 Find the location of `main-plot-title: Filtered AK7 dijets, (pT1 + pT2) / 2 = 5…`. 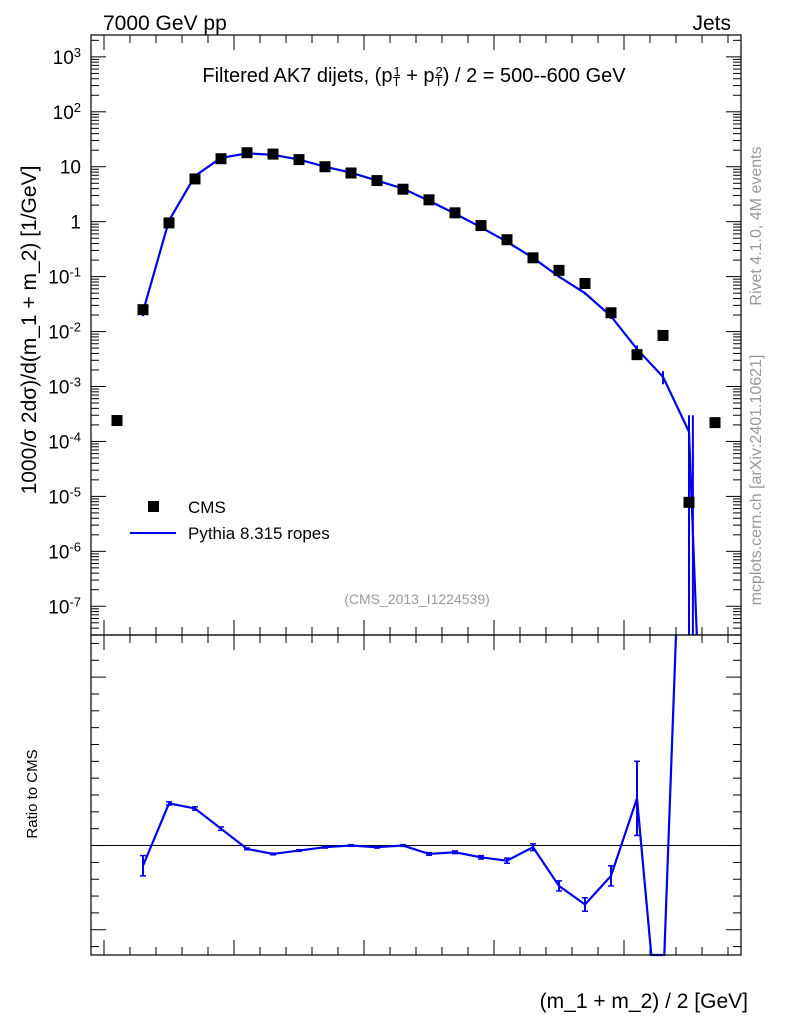

main-plot-title: Filtered AK7 dijets, (pT1 + pT2) / 2 = 5… is located at coordinates (414, 76).